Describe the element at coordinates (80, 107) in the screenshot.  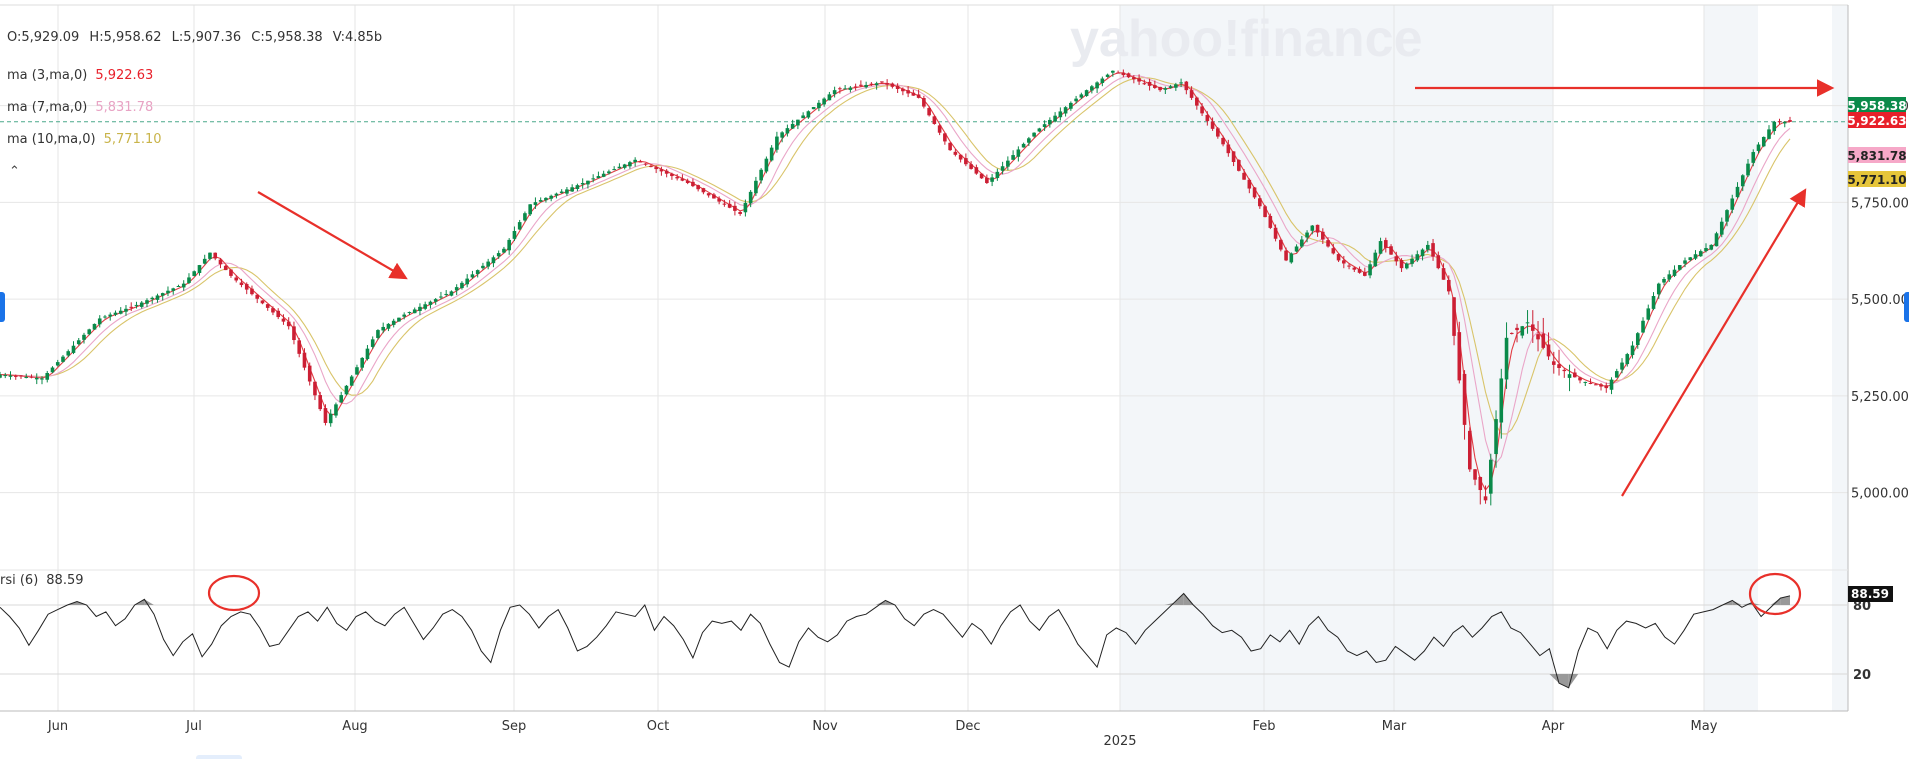
I see `ma7-legend: ma (7,ma,0) 5,831.78` at that location.